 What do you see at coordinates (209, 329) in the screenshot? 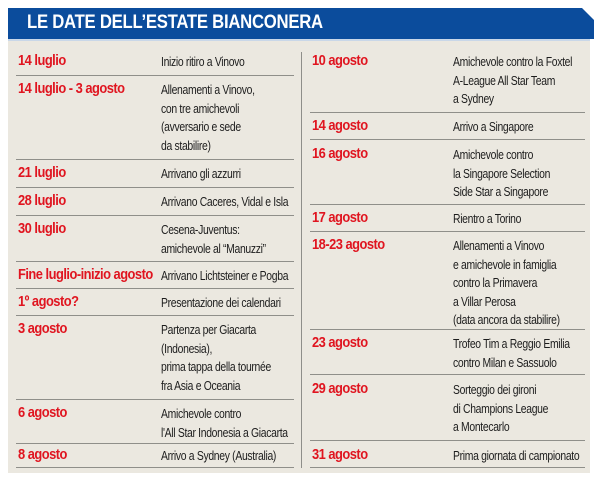
I see `description-line: Partenza per Giacarta` at bounding box center [209, 329].